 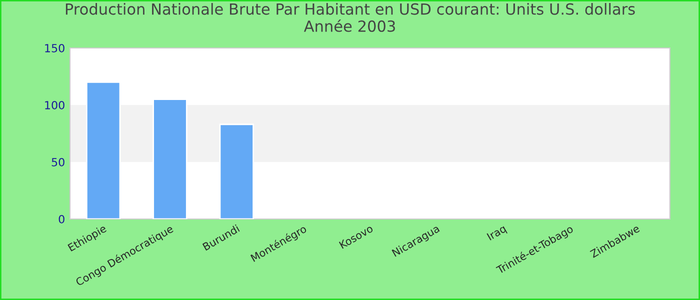 What do you see at coordinates (54, 48) in the screenshot?
I see `y-tick-label: 150` at bounding box center [54, 48].